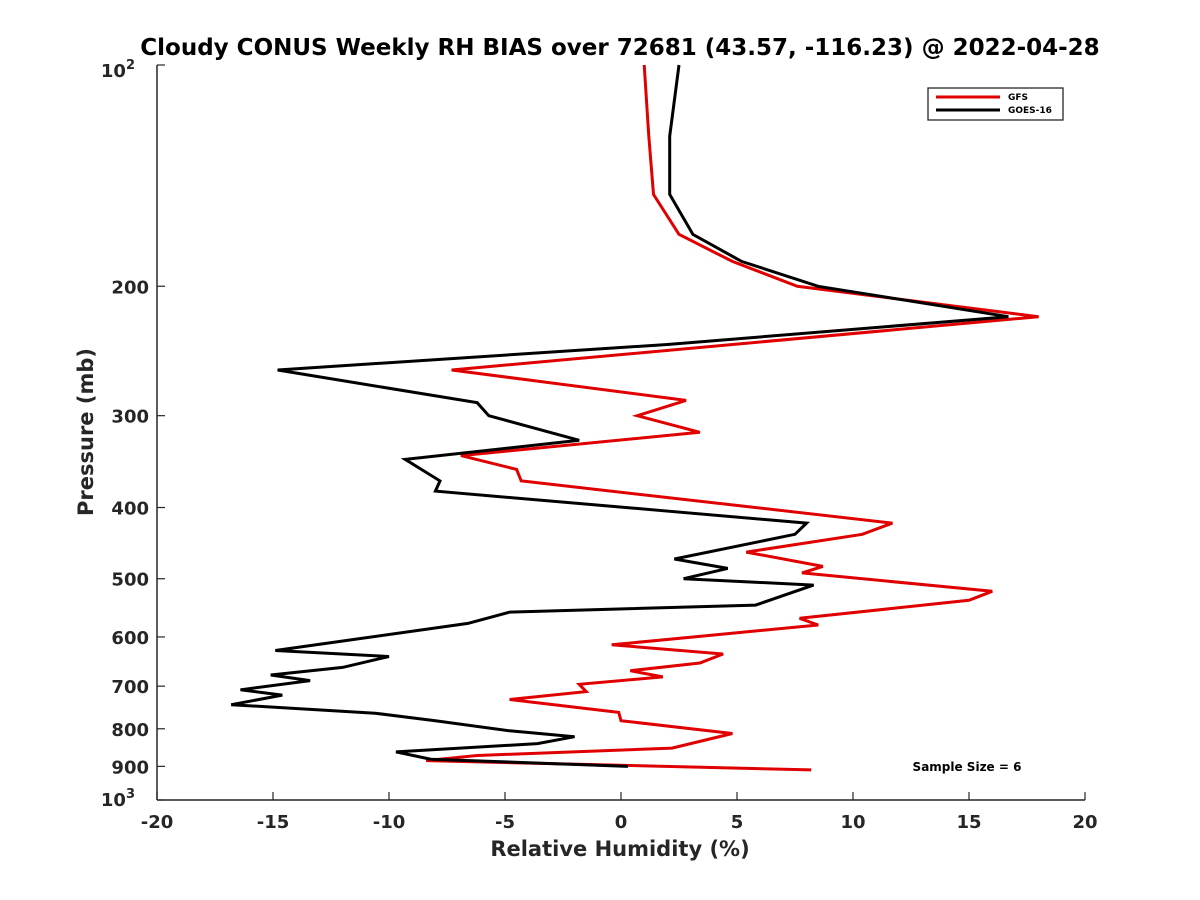  I want to click on y-tick-label: 300, so click(130, 417).